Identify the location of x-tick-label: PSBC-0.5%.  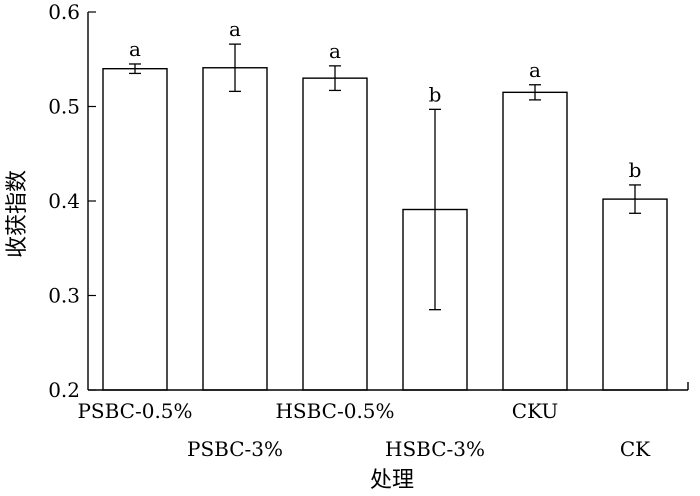
(134, 411).